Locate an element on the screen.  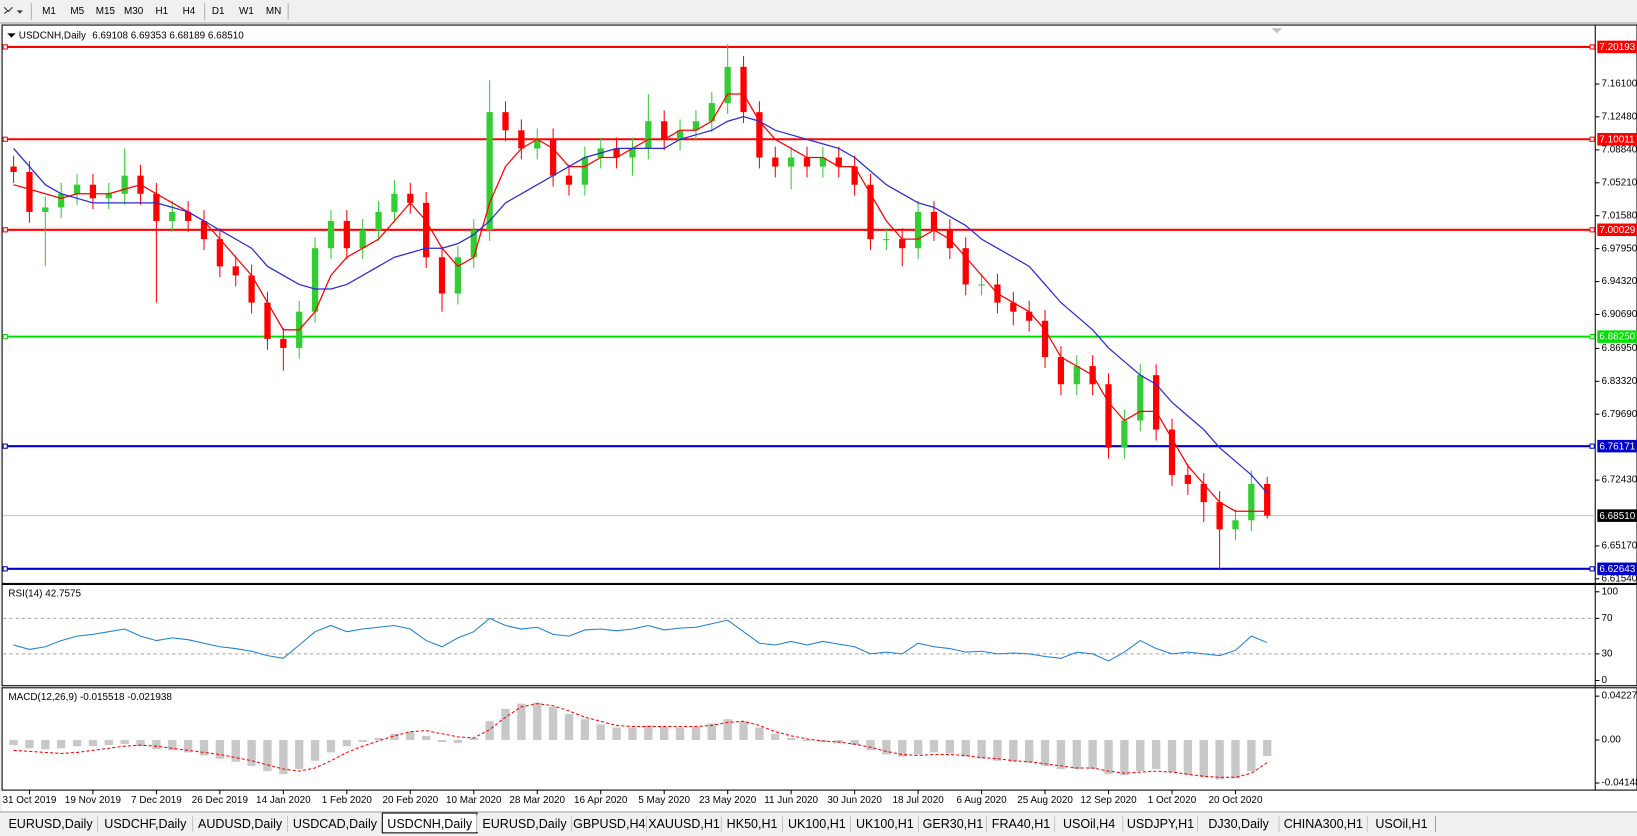
timeframe-button: M1 is located at coordinates (49, 11).